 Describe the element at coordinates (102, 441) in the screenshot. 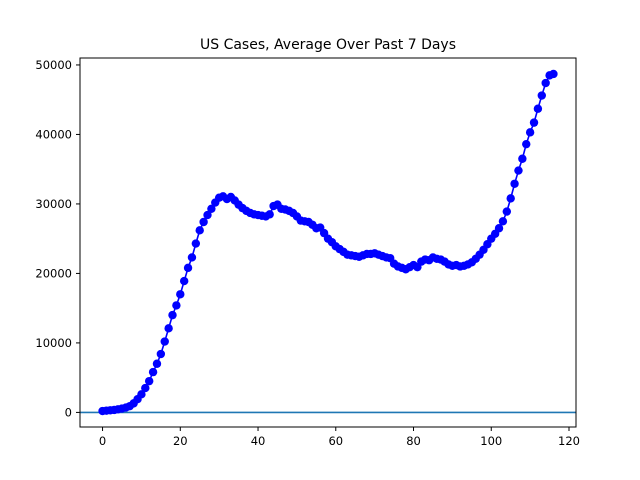

I see `x-tick-label: 0` at that location.